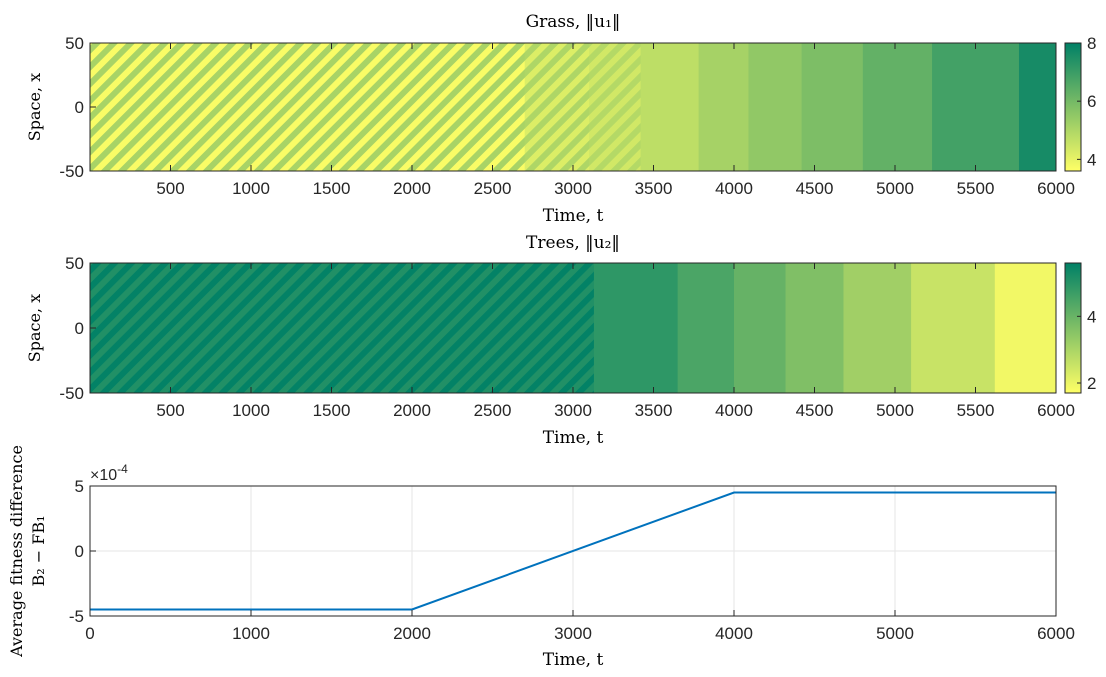  I want to click on line-xtick-label: 6000, so click(1056, 633).